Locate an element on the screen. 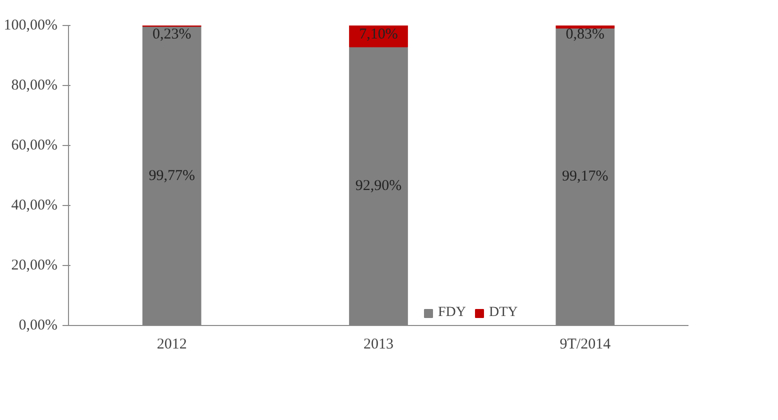 Image resolution: width=778 pixels, height=420 pixels. y-tick-label: 80,00% is located at coordinates (34, 86).